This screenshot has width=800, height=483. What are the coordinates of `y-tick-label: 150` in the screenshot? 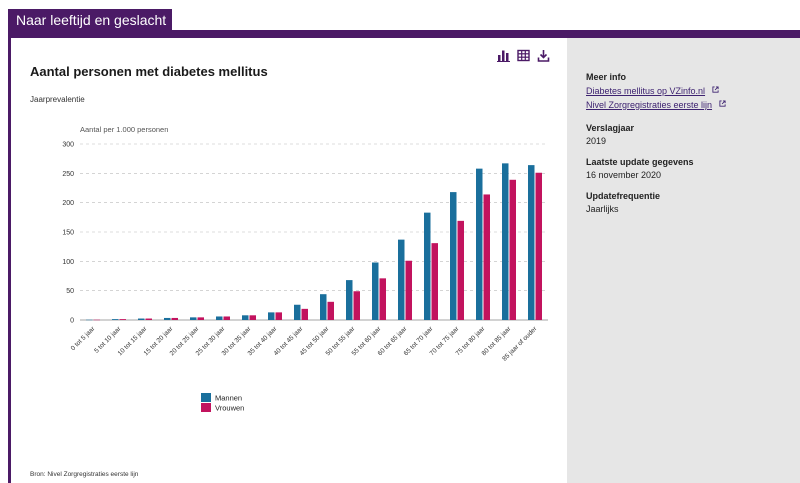 It's located at (68, 233).